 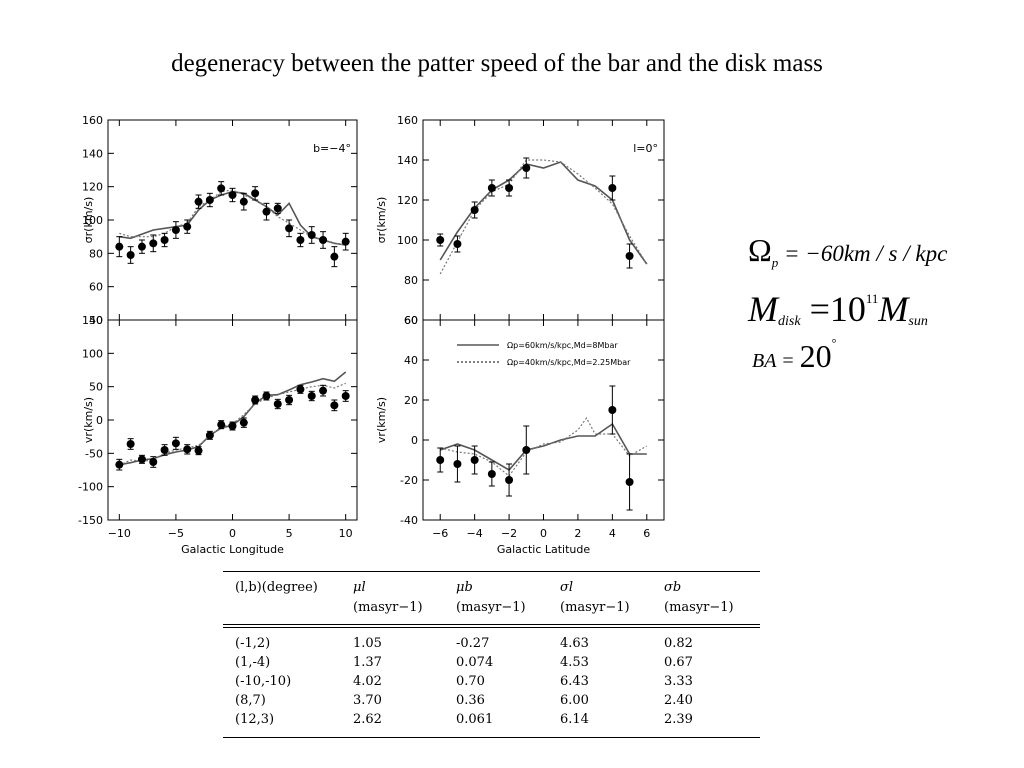 I want to click on table-row: (-1,2) 1.05 -0.27 4.63 0.82, so click(x=464, y=643).